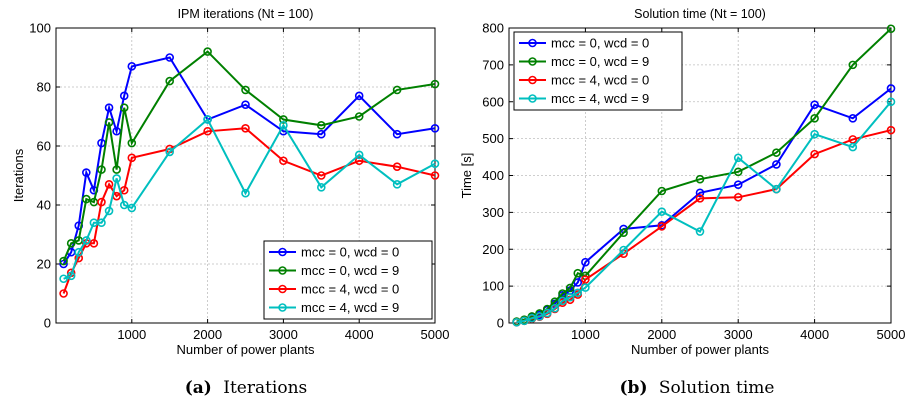 The width and height of the screenshot is (909, 407). I want to click on chart-title: Solution time (Nt = 100), so click(700, 14).